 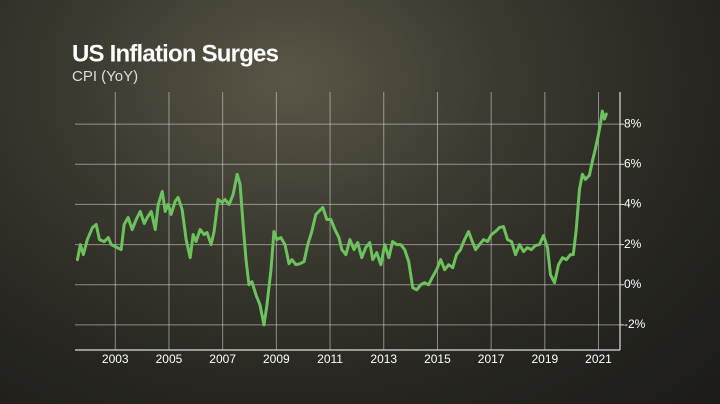 I want to click on y-tick-label: 2%, so click(x=633, y=244).